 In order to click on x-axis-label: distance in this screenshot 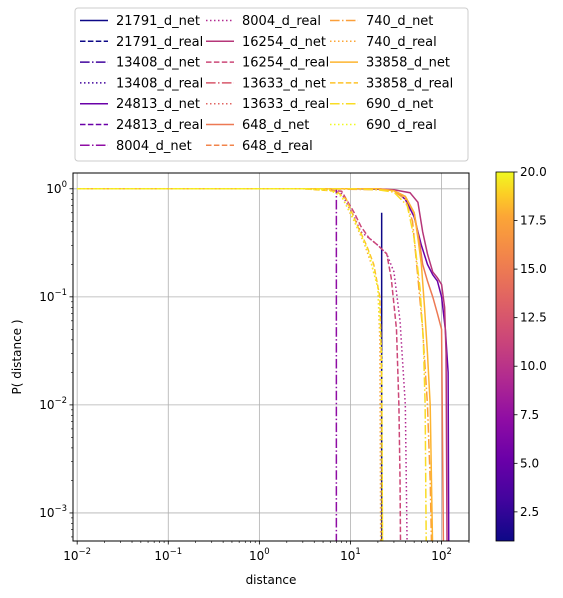, I will do `click(271, 580)`.